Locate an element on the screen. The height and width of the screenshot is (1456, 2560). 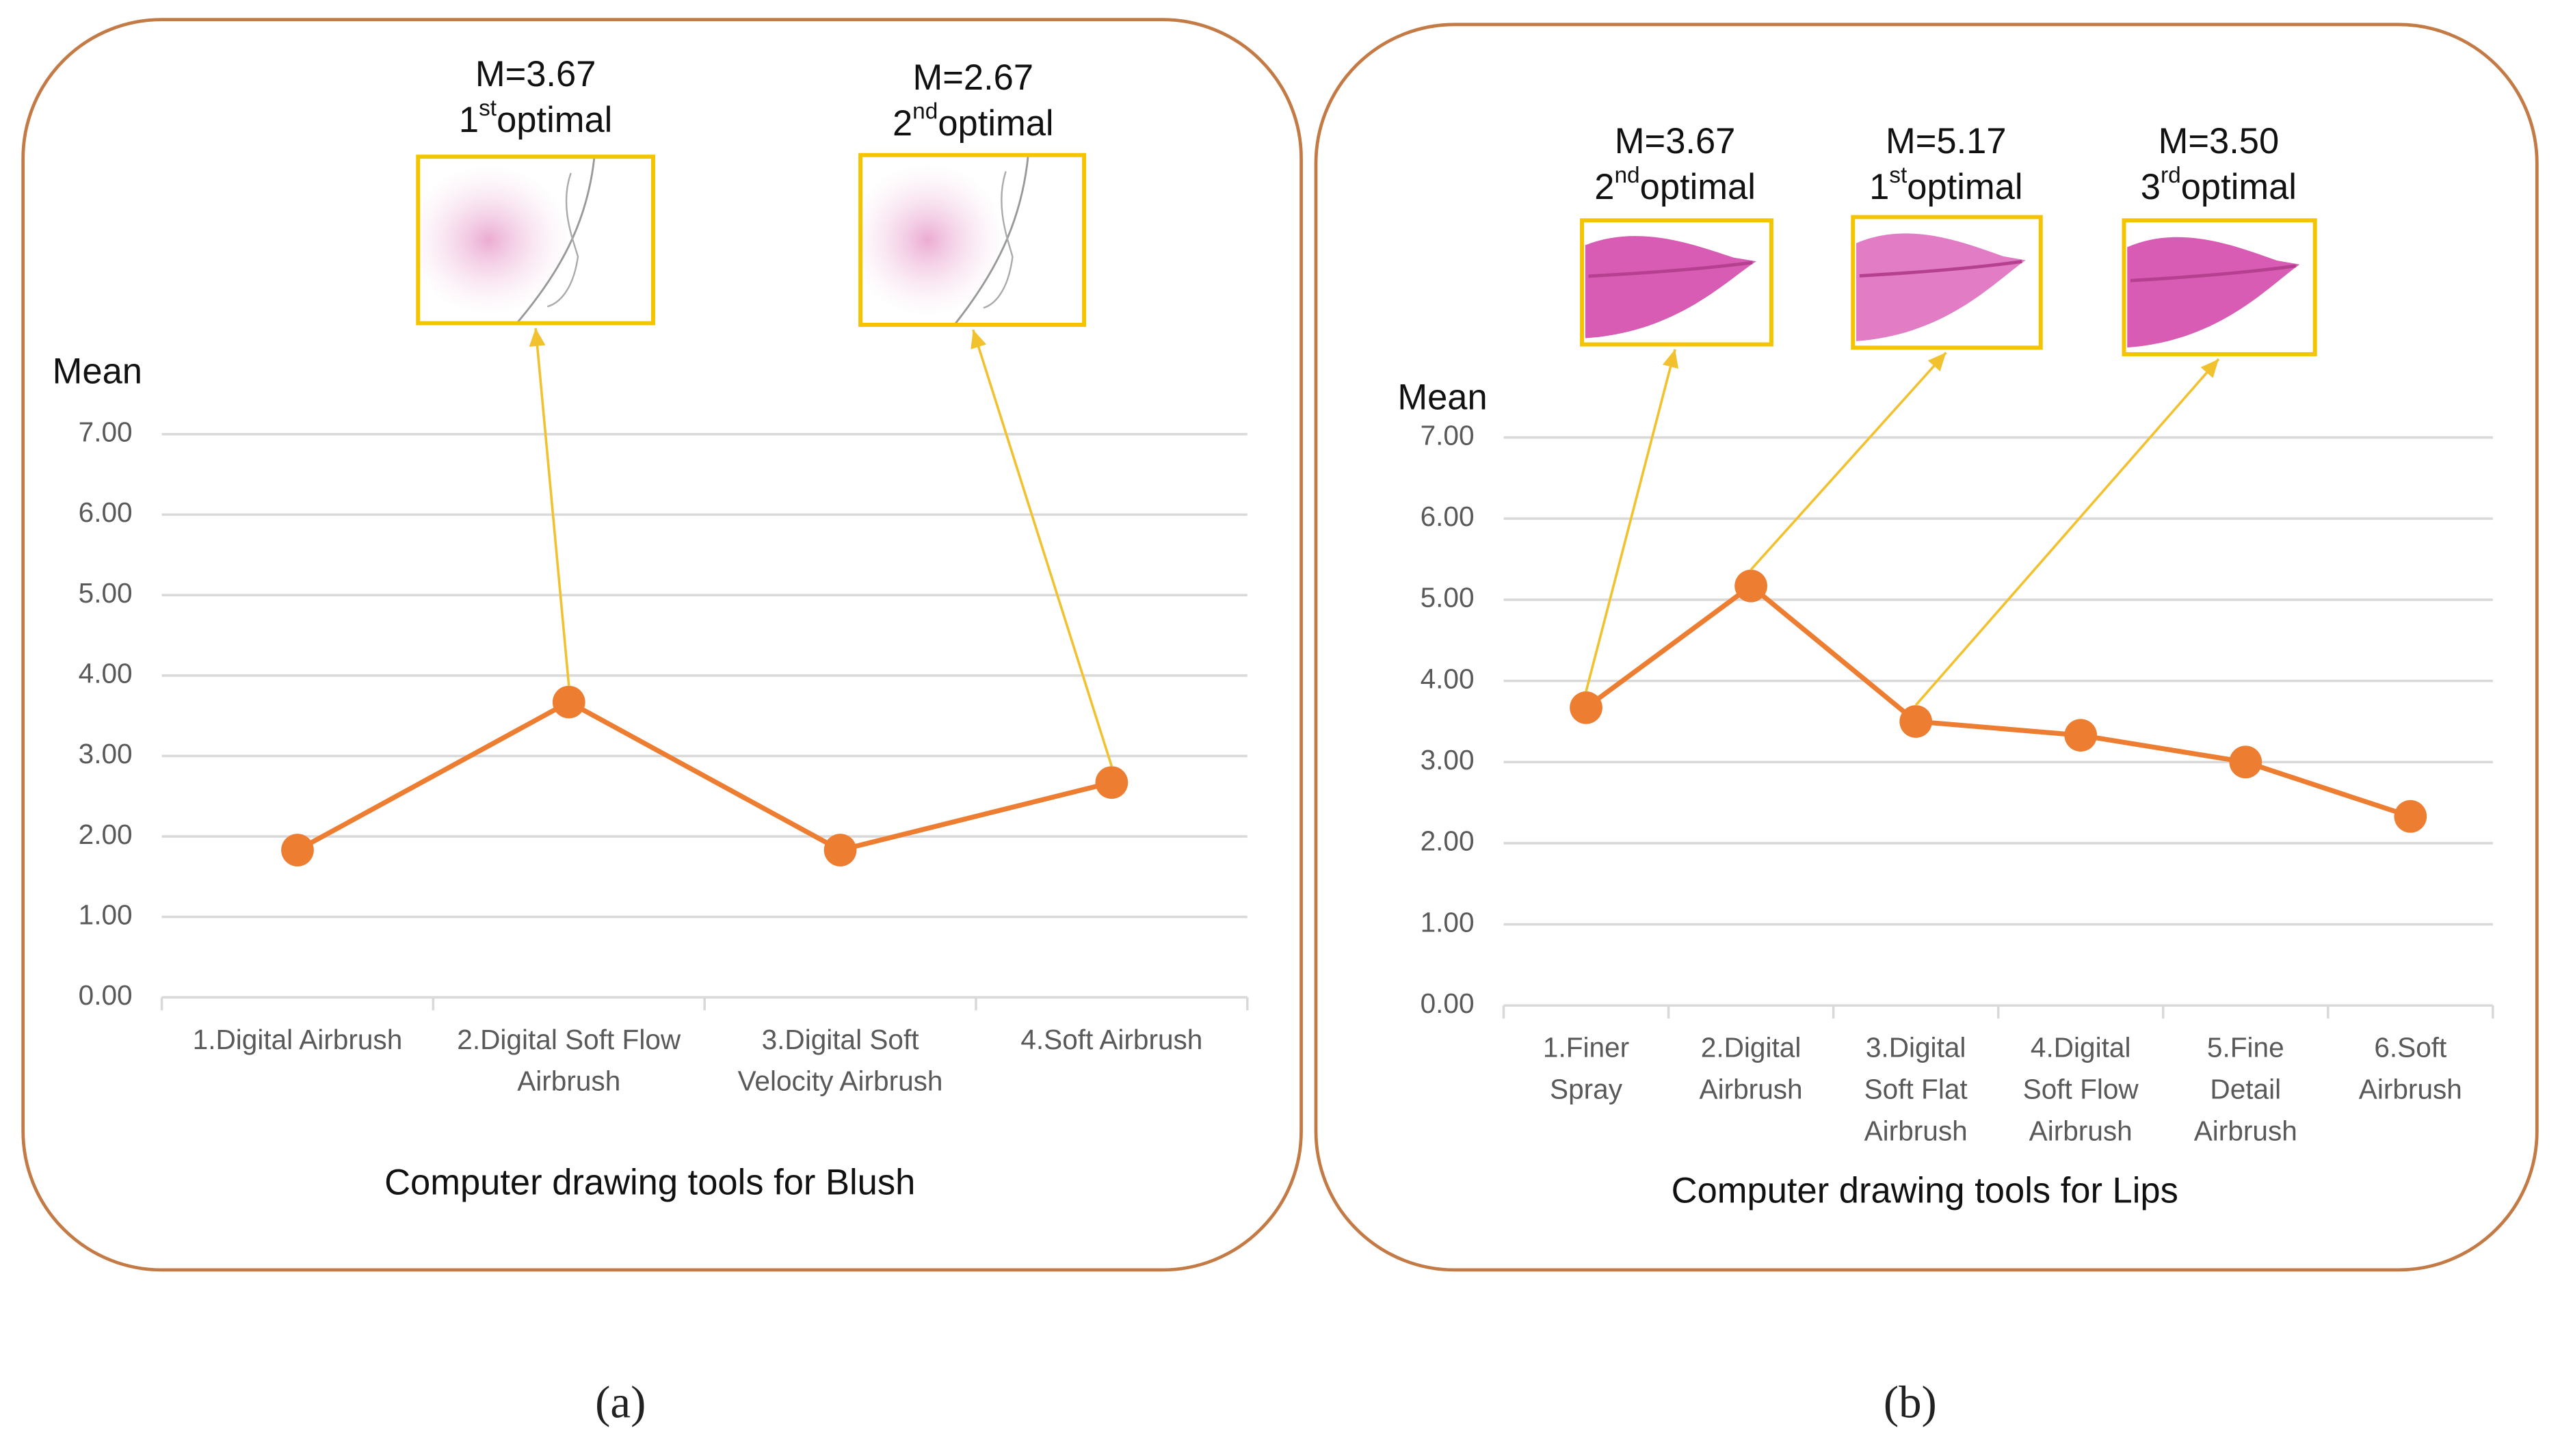
x-tick-label: 2.Digital Airbrush is located at coordinates (1751, 1067).